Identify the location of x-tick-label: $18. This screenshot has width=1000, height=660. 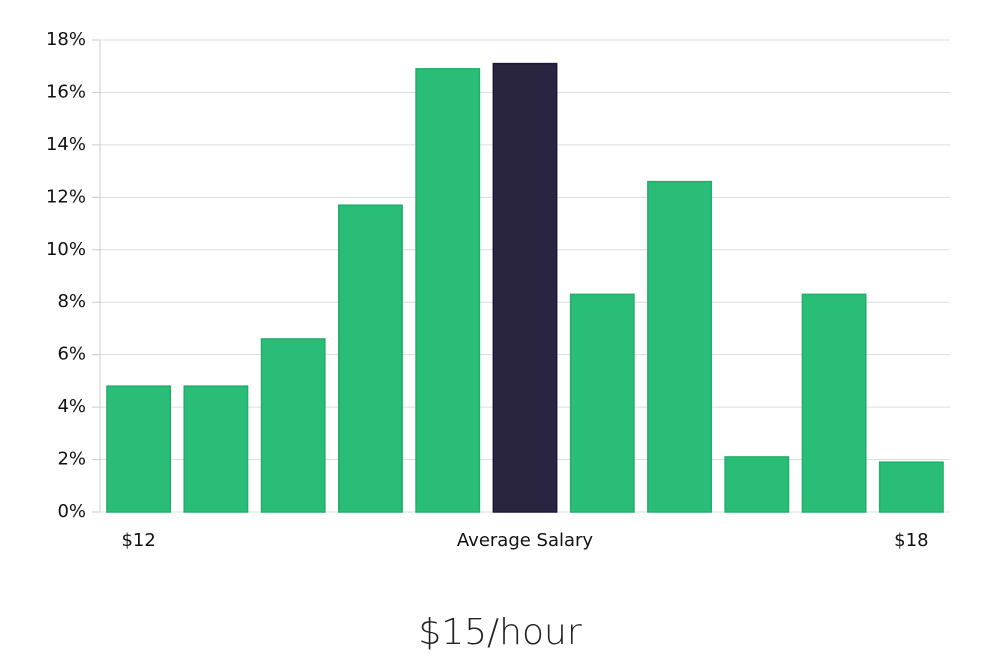
(911, 540).